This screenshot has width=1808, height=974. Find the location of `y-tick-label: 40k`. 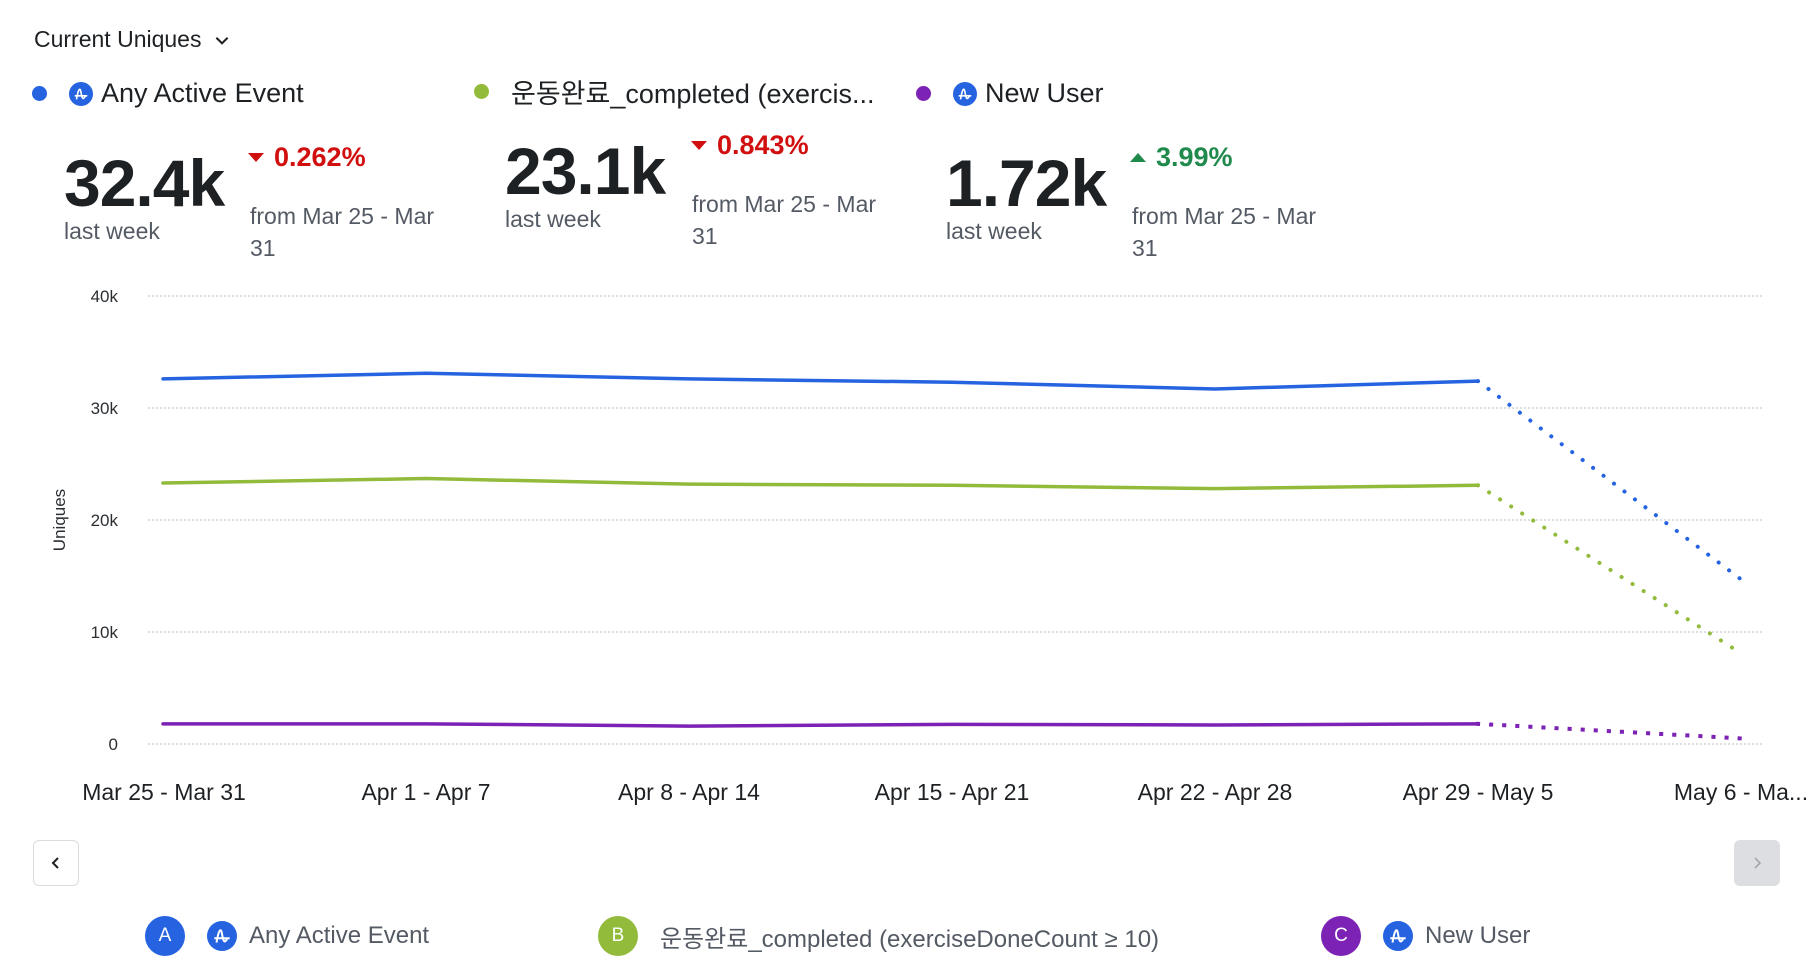

y-tick-label: 40k is located at coordinates (105, 296).